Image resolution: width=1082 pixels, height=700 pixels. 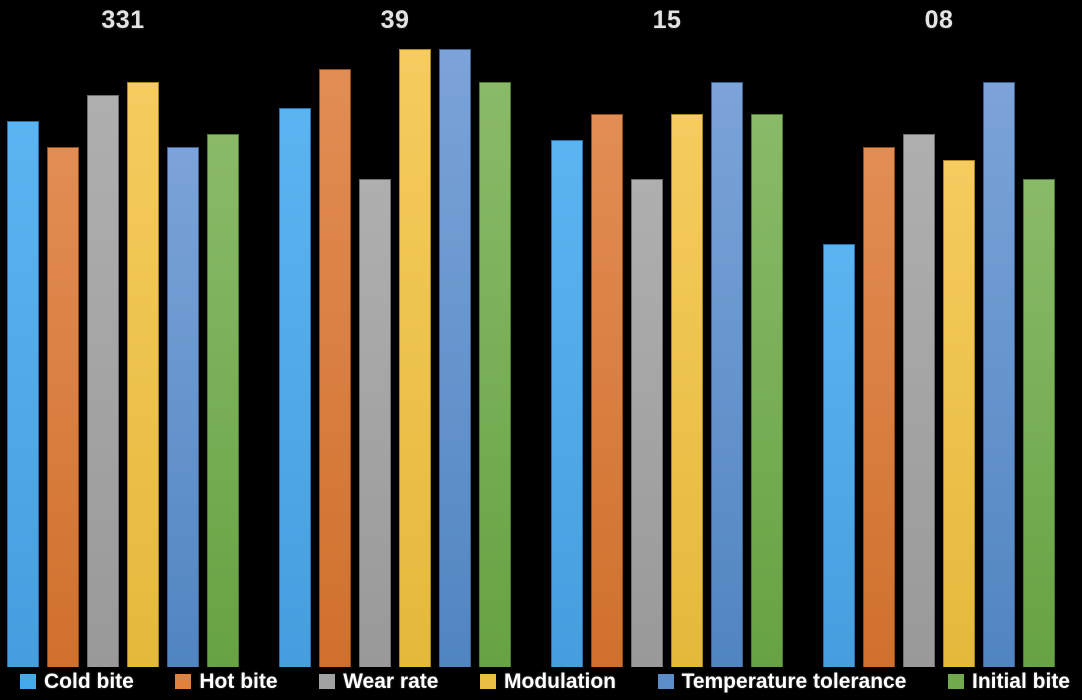 What do you see at coordinates (667, 20) in the screenshot?
I see `category-label-15: 15` at bounding box center [667, 20].